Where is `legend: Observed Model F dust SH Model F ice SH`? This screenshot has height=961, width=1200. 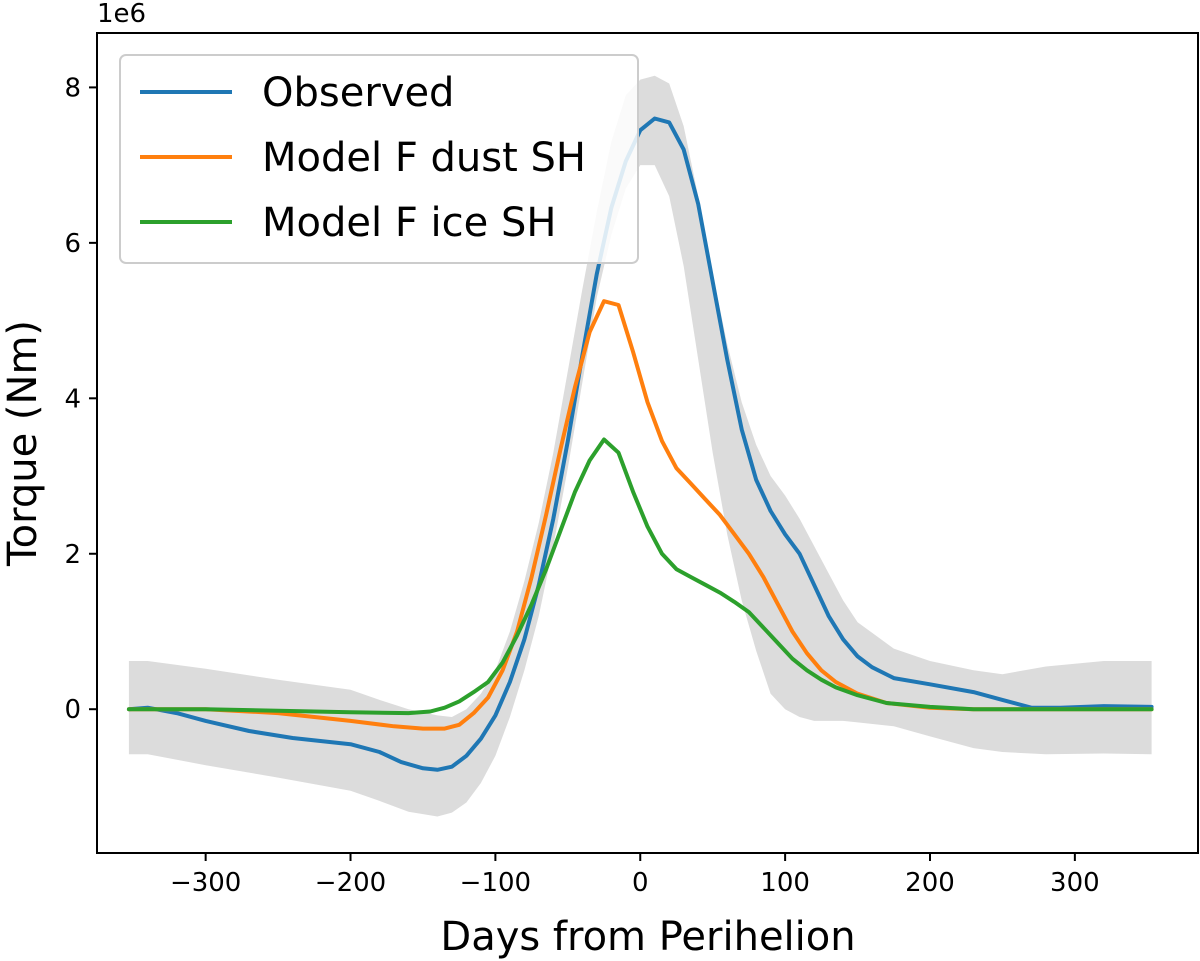
legend: Observed Model F dust SH Model F ice SH is located at coordinates (379, 159).